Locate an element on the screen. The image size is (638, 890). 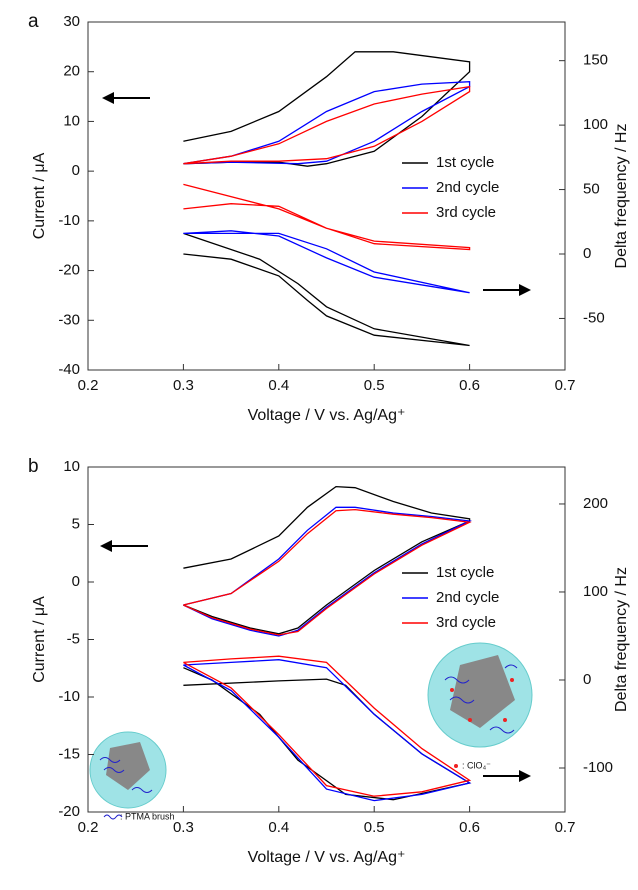
inset-large-sphere is located at coordinates (480, 705).